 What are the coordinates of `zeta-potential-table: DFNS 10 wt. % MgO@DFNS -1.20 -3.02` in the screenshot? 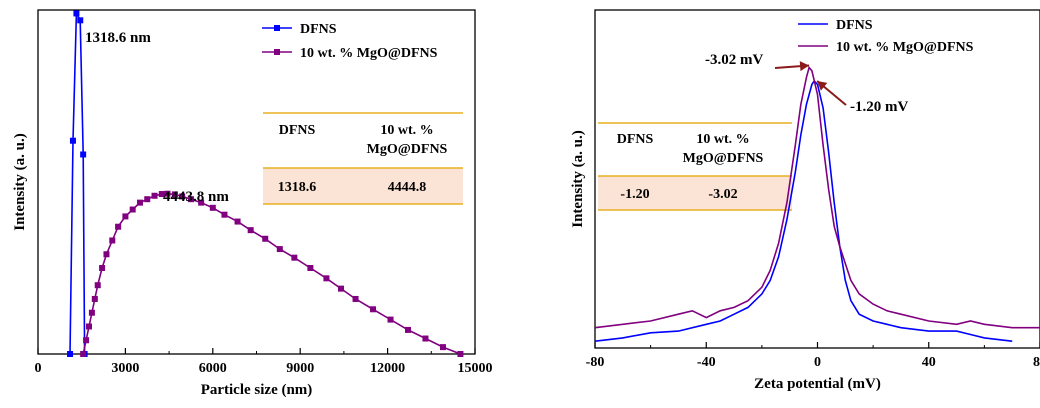 It's located at (695, 166).